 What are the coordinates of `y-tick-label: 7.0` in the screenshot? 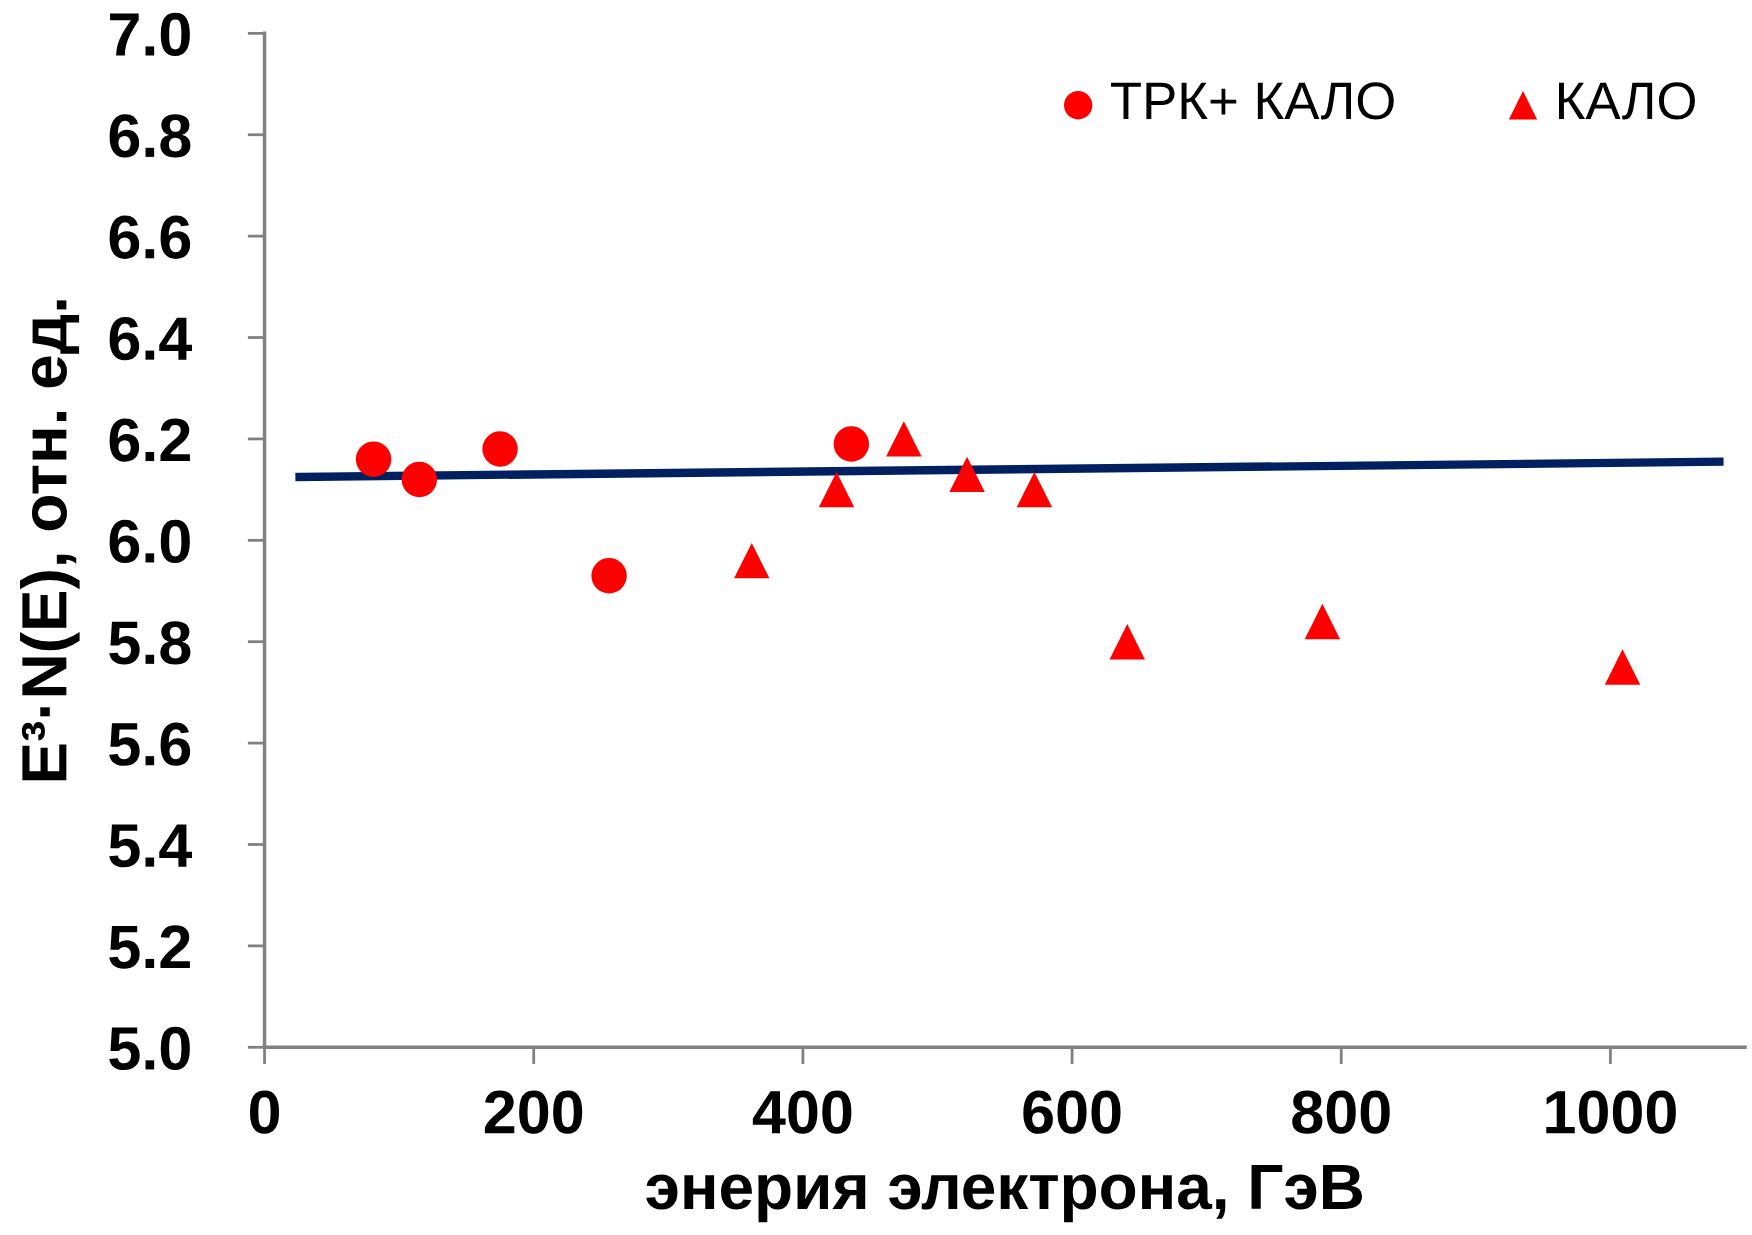 It's located at (150, 34).